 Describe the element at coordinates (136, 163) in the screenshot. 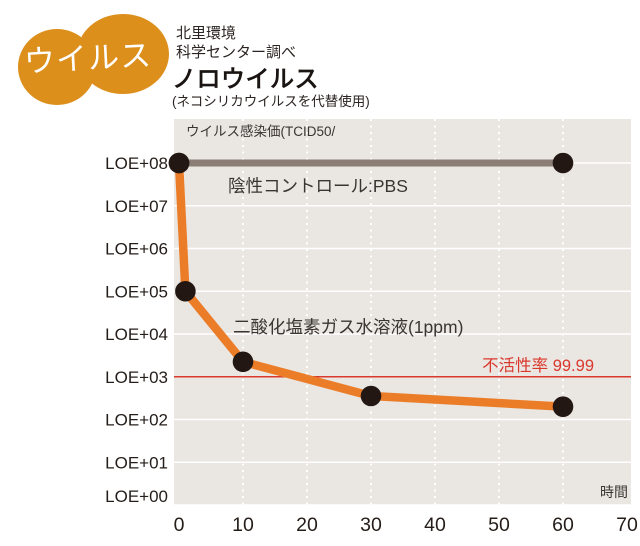

I see `y-tick-label: LOE+08` at that location.